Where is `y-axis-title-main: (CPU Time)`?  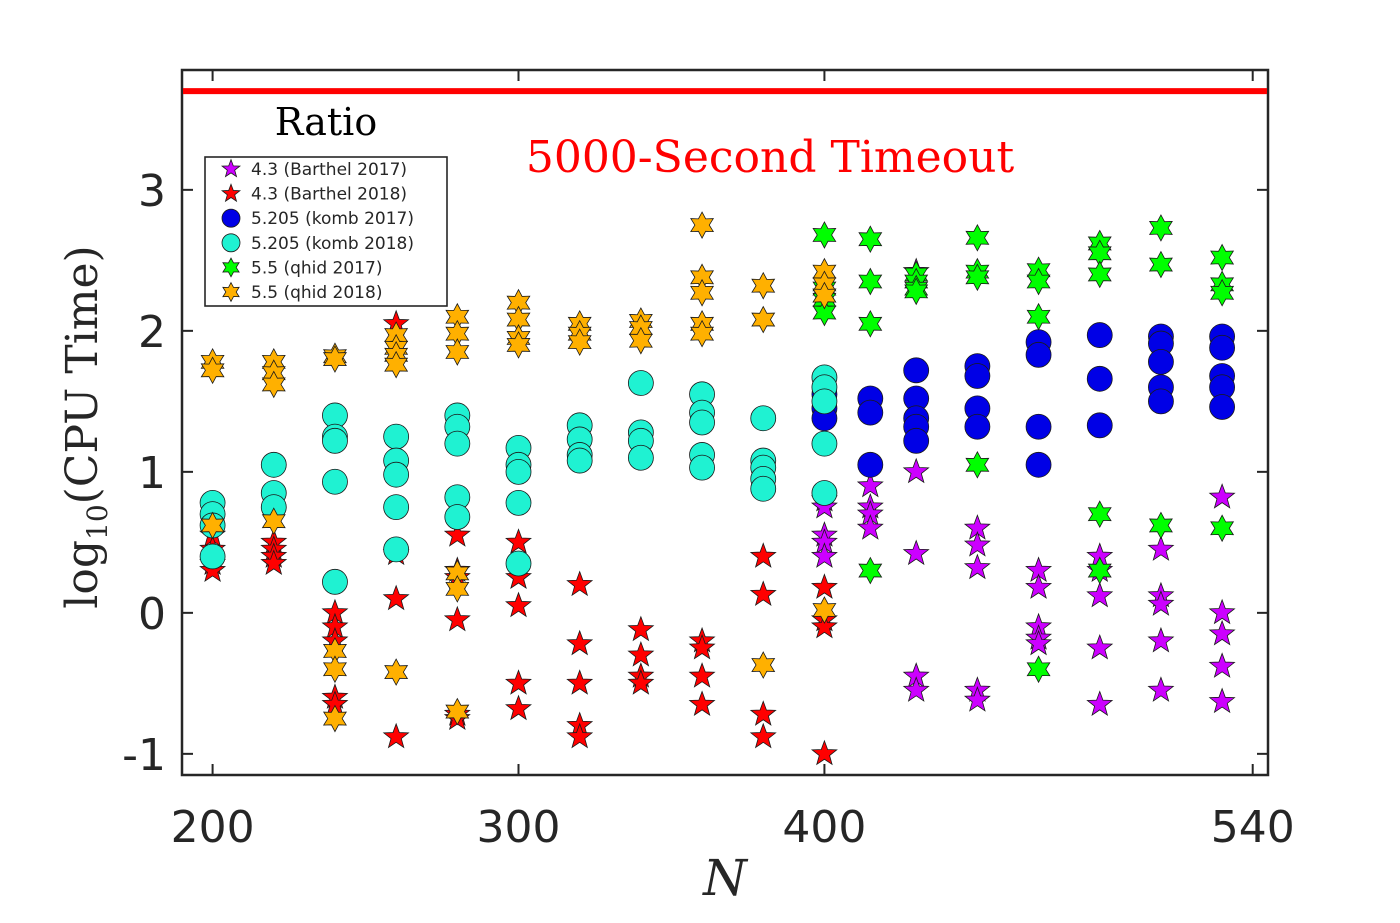
y-axis-title-main: (CPU Time) is located at coordinates (82, 374).